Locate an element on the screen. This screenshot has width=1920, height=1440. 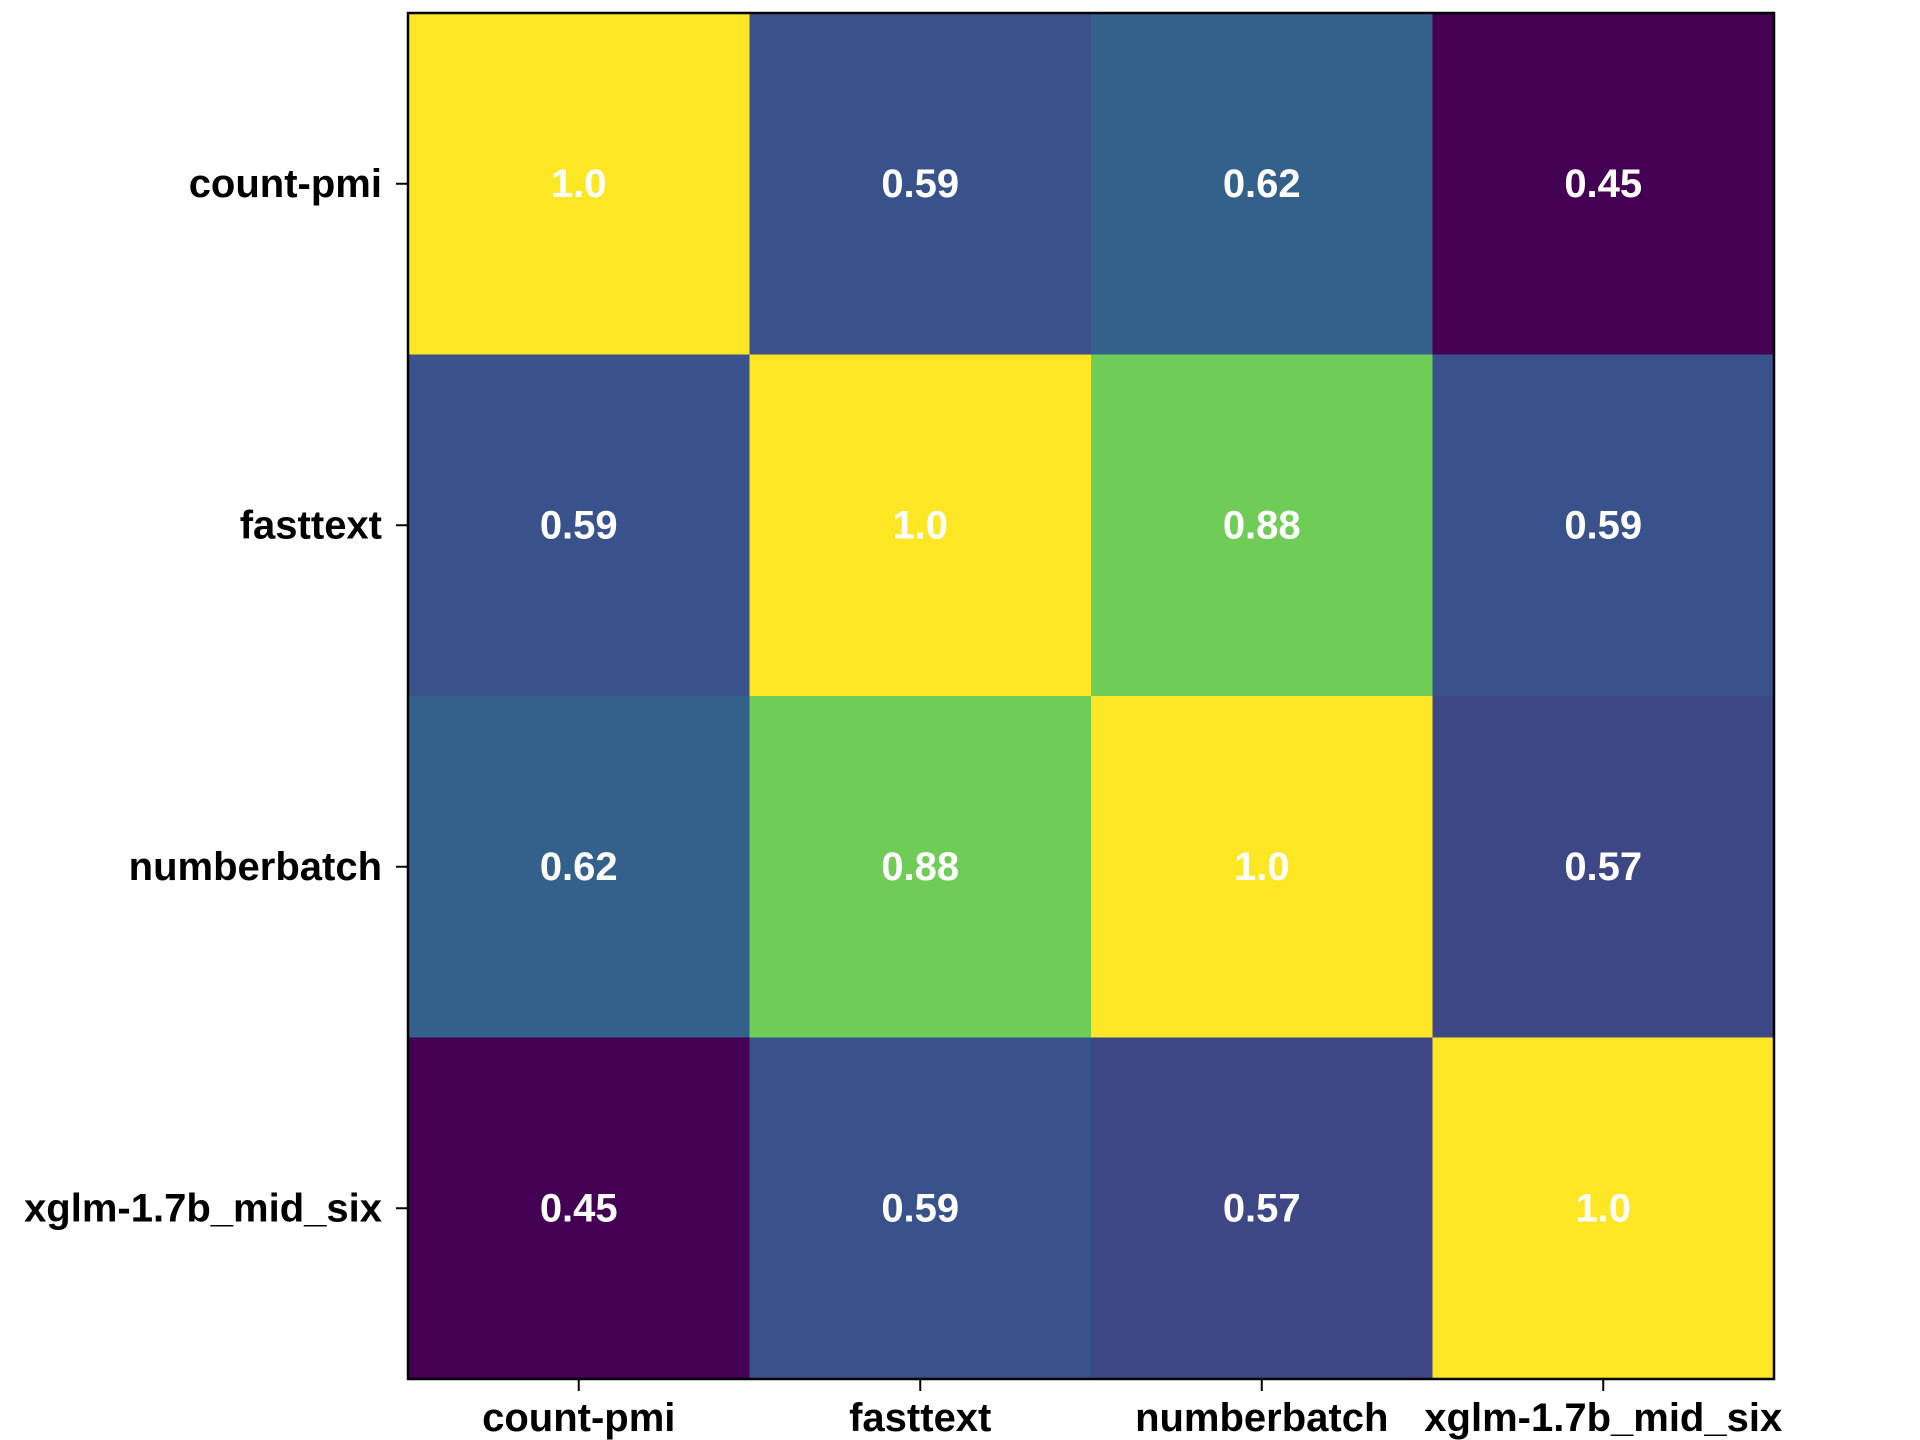
heatmap-cell-r2-c1 is located at coordinates (920, 867).